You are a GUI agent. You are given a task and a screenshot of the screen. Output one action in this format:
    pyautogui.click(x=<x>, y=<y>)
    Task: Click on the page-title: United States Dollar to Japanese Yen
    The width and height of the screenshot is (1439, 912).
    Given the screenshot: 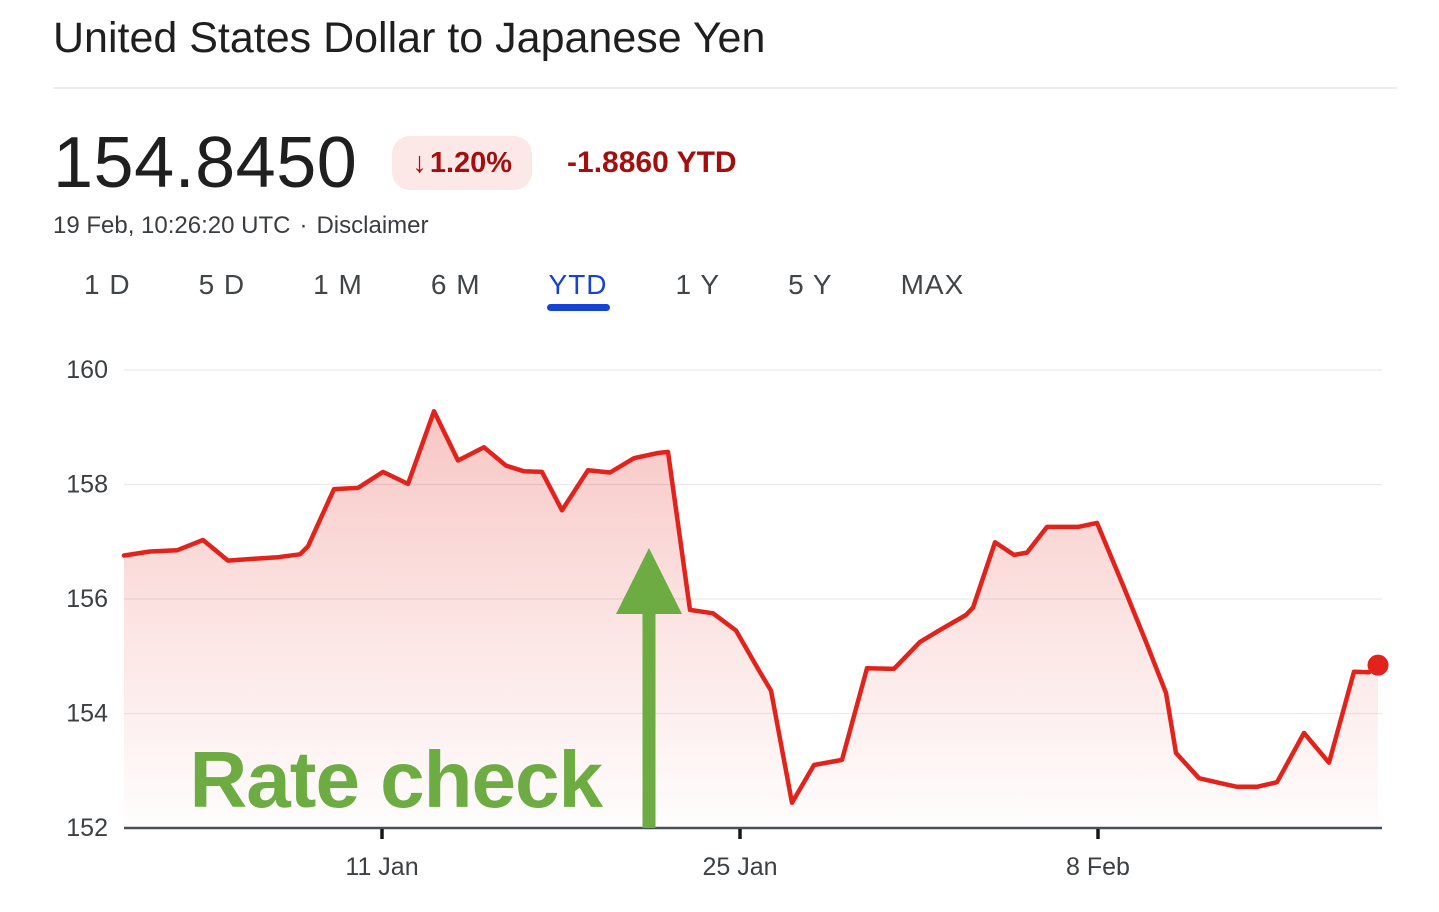 What is the action you would take?
    pyautogui.click(x=409, y=38)
    